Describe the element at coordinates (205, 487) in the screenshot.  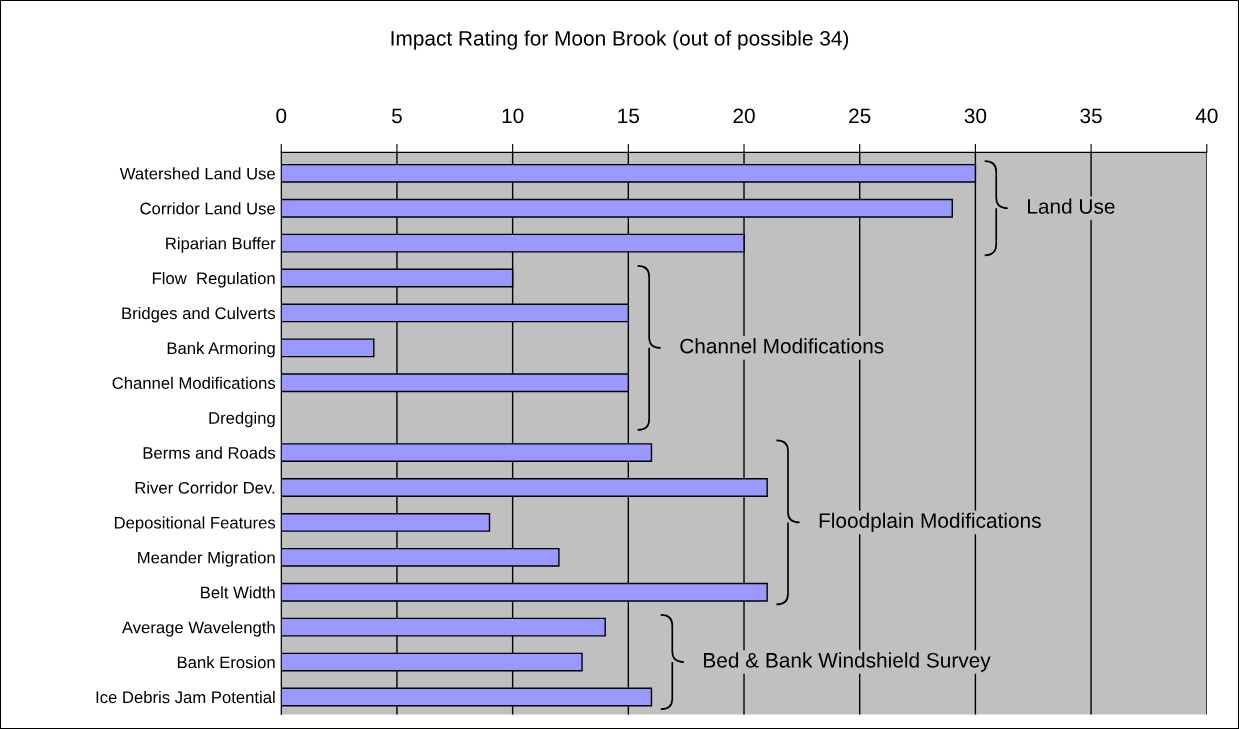
I see `y-tick-label: River Corridor Dev.` at that location.